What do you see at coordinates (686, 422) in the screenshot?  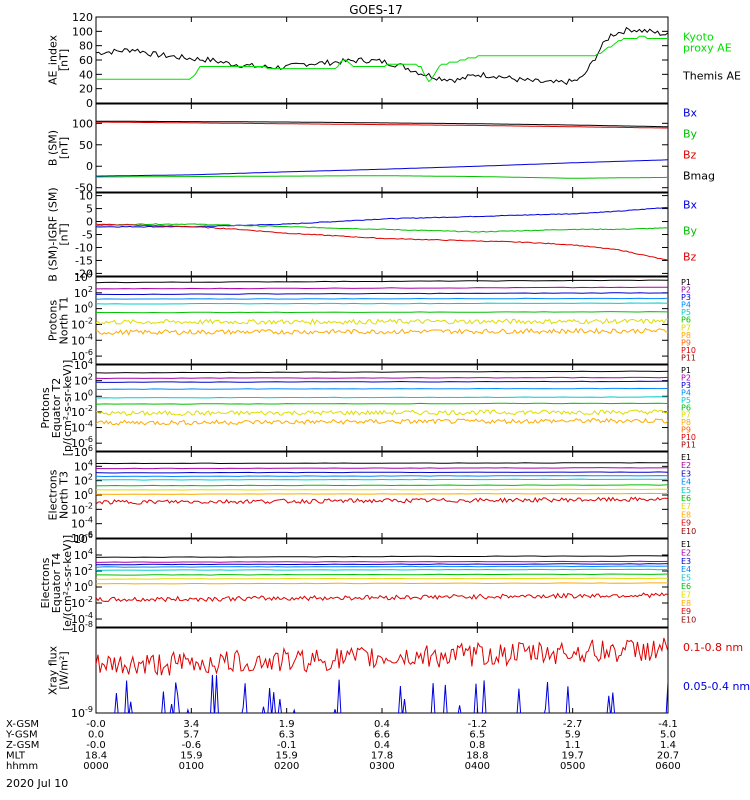 I see `legend-label: P8` at bounding box center [686, 422].